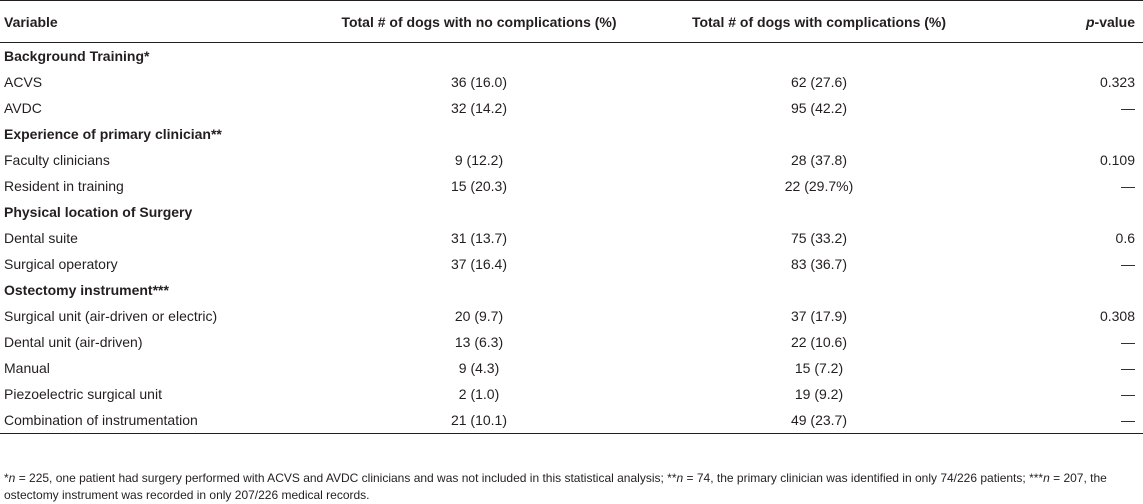  What do you see at coordinates (64, 186) in the screenshot?
I see `cell-variable: Resident in training` at bounding box center [64, 186].